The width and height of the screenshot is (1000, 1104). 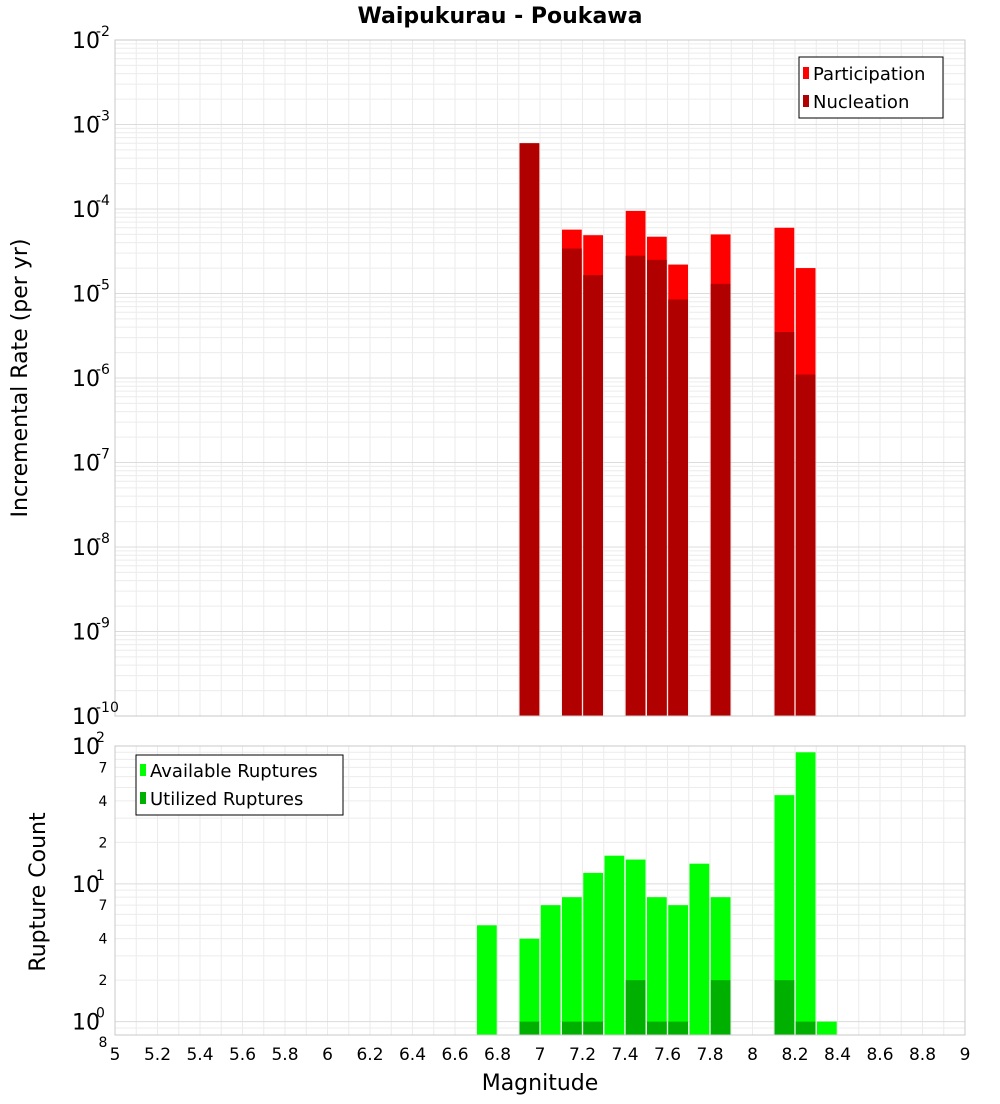 I want to click on x-tick-label: 6, so click(x=327, y=1055).